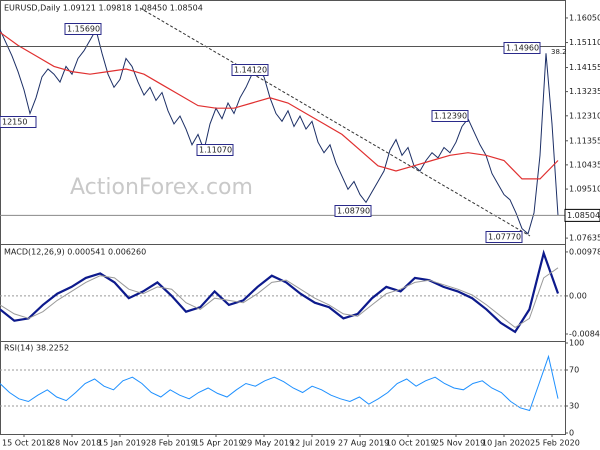  I want to click on annotation: 1.14120, so click(250, 70).